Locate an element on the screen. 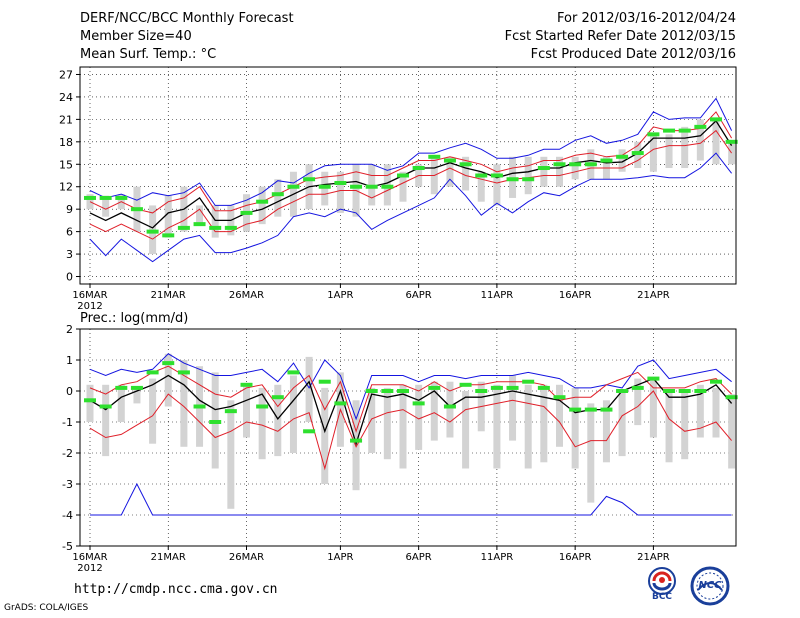  temperature-ytick-label: 12 is located at coordinates (66, 187).